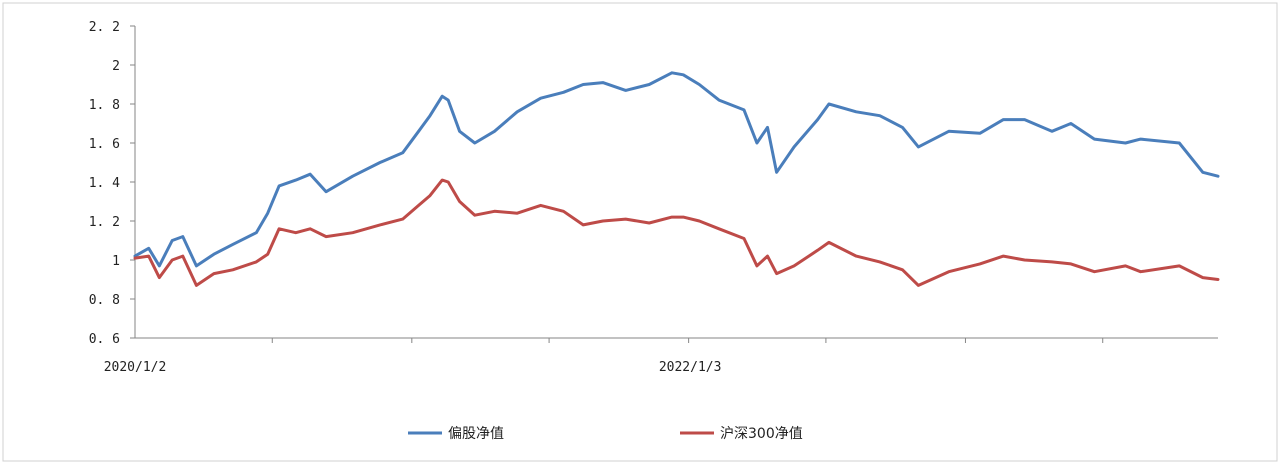  I want to click on legend-label-1: 偏股净值, so click(476, 434).